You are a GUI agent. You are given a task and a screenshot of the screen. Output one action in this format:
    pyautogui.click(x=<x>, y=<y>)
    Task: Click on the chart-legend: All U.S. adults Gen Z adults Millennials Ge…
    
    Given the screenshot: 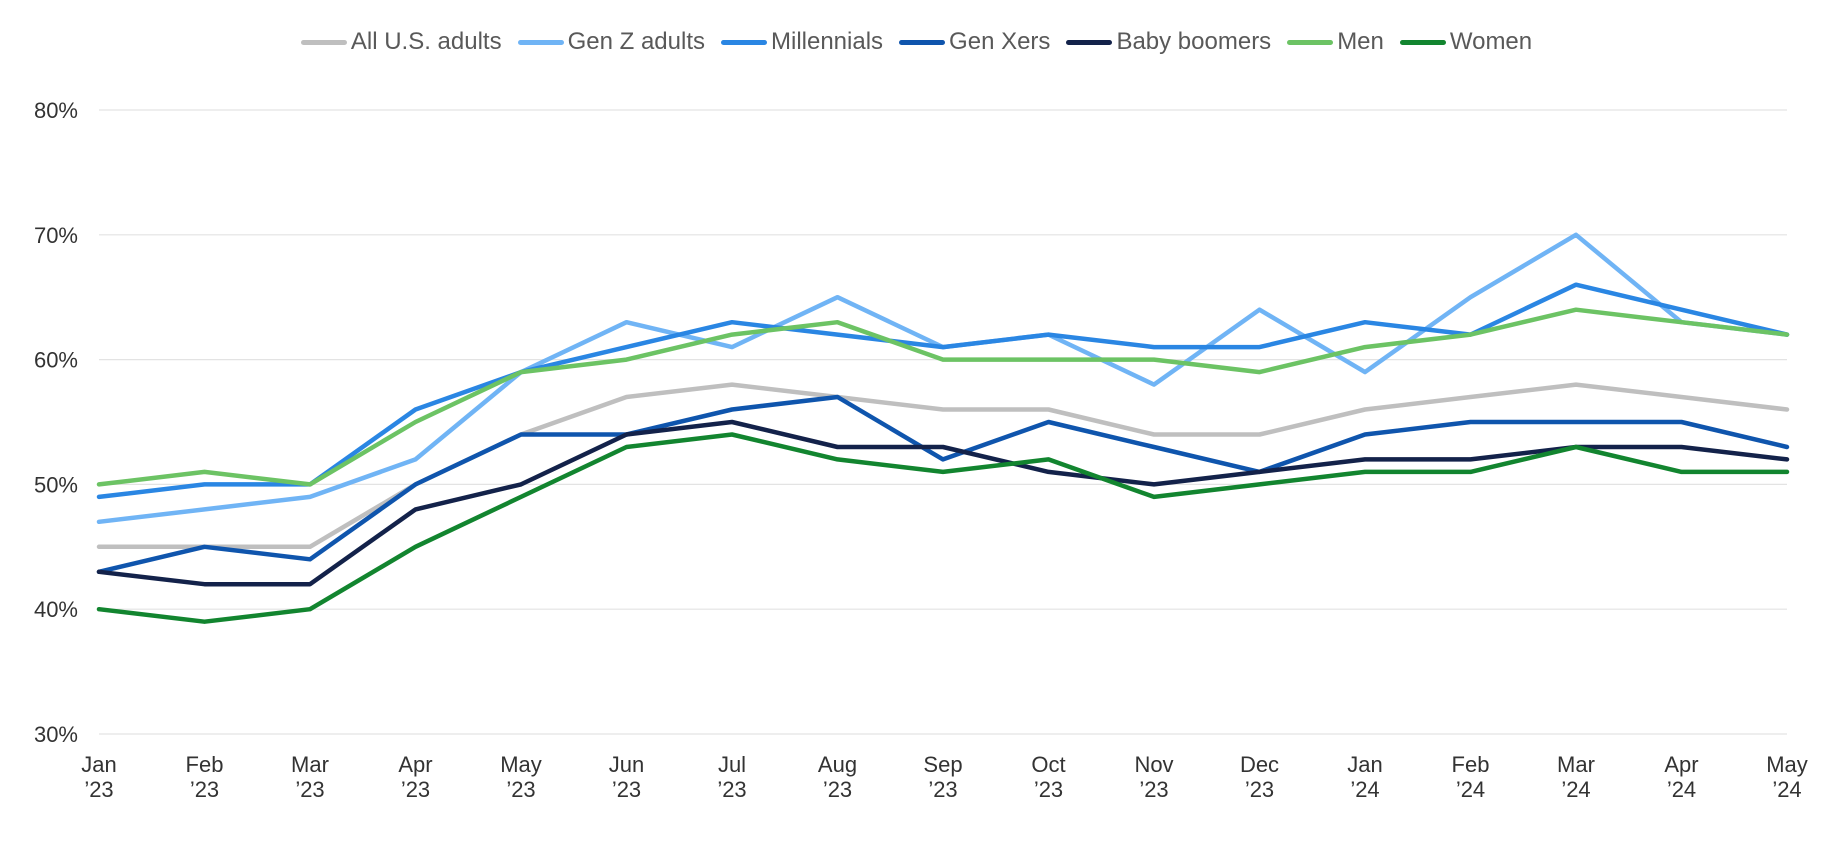 What is the action you would take?
    pyautogui.click(x=916, y=42)
    